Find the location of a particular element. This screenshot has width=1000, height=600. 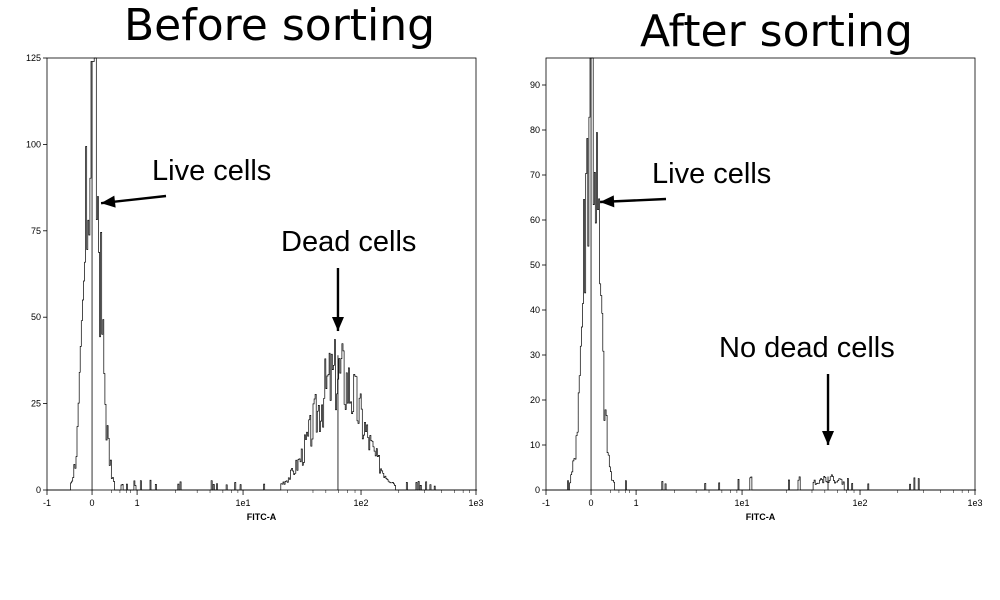

y-tick-label: 90 is located at coordinates (535, 85).